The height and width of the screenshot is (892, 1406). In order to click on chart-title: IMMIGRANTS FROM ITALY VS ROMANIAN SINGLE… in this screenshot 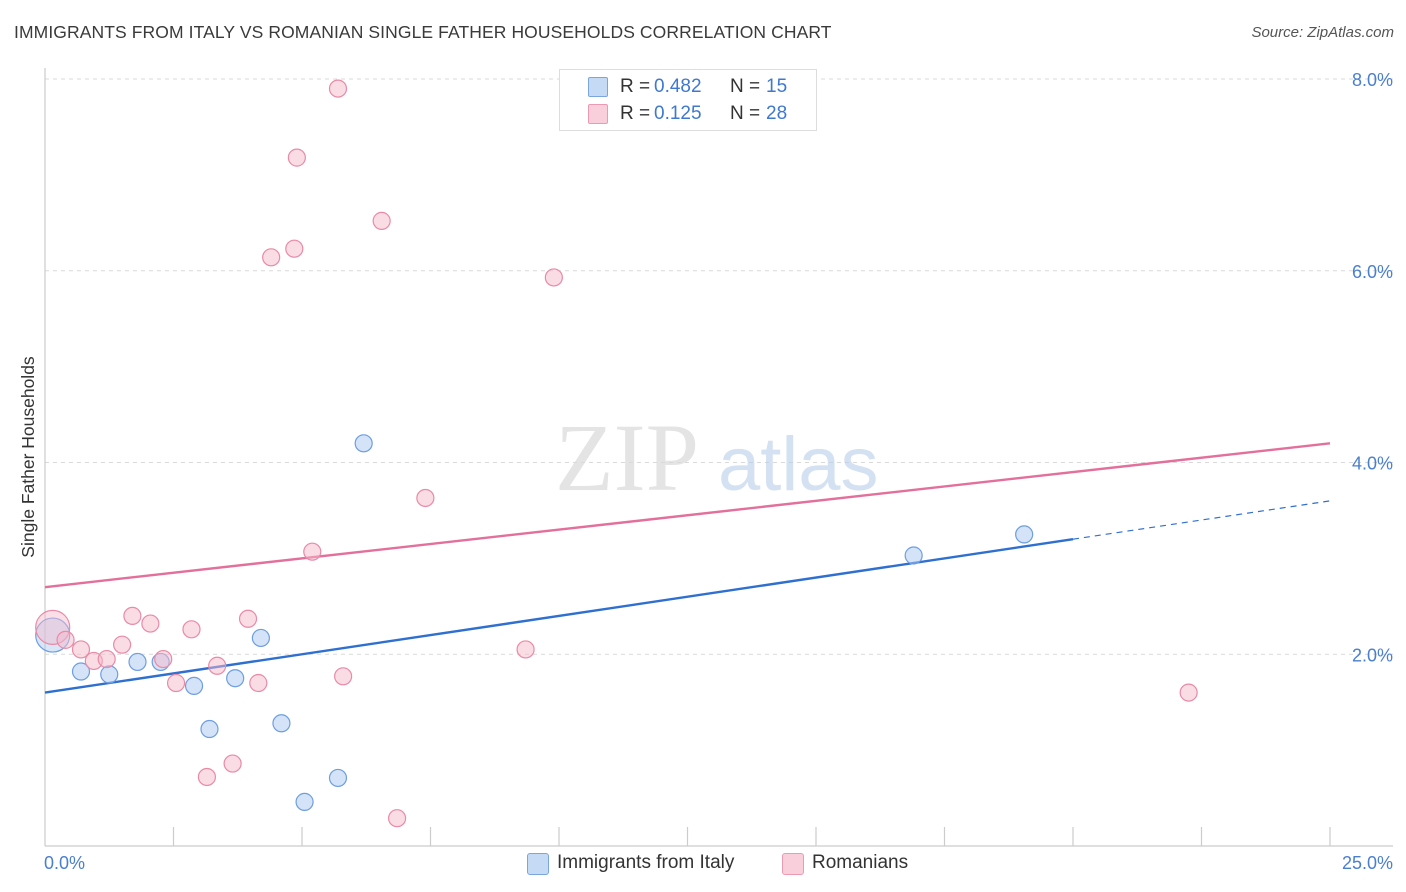, I will do `click(423, 32)`.